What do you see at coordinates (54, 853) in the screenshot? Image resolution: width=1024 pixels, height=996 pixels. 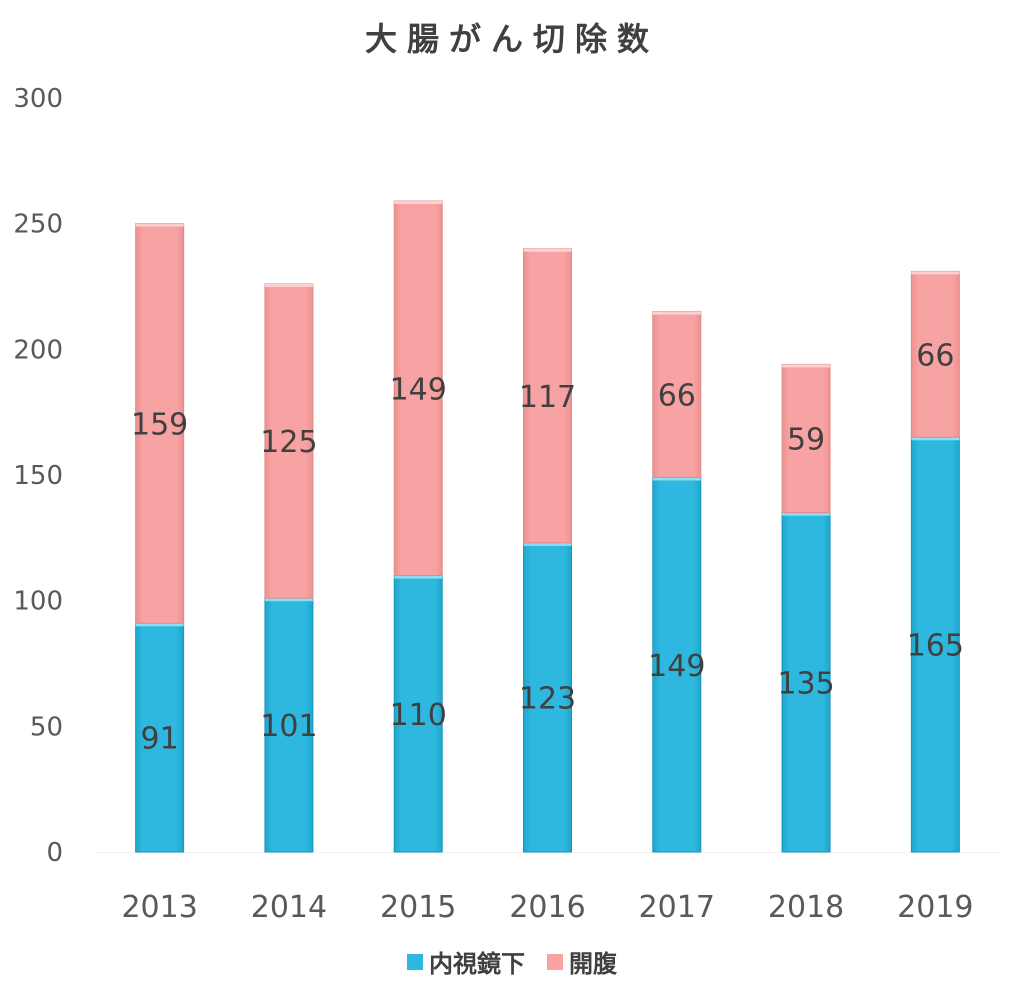 I see `y-tick-label: 0` at bounding box center [54, 853].